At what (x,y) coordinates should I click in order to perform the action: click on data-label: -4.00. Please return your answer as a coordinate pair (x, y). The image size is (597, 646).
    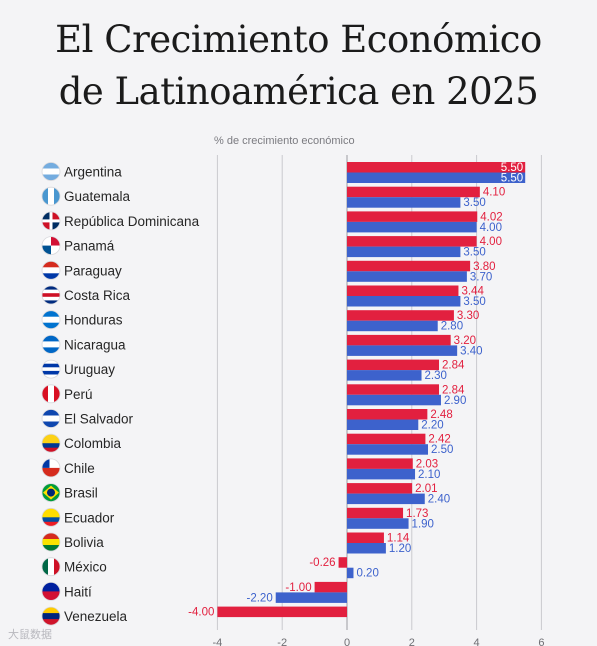
    Looking at the image, I should click on (201, 613).